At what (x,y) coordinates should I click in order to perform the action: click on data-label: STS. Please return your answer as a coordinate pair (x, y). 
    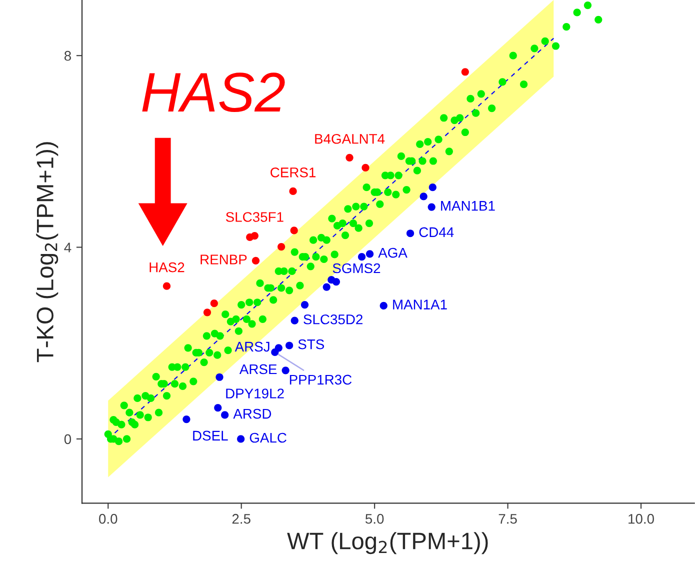
    Looking at the image, I should click on (311, 344).